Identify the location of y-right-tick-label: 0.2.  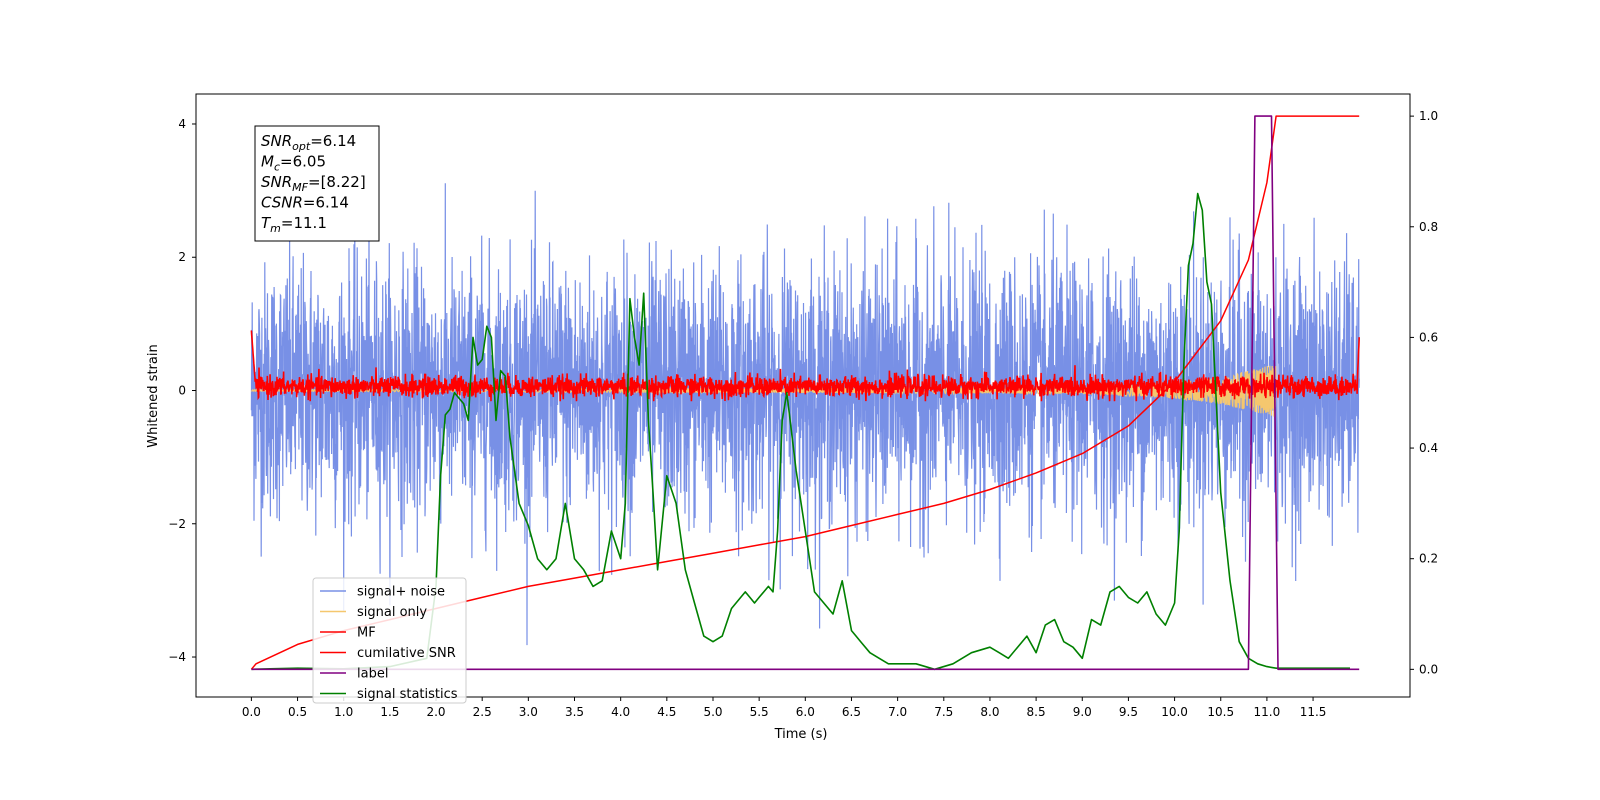
(1428, 559).